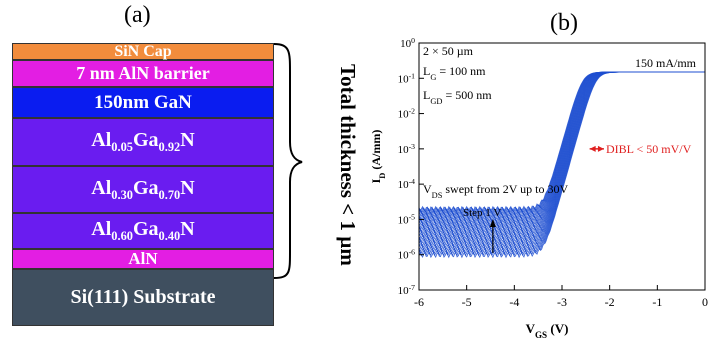  Describe the element at coordinates (288, 161) in the screenshot. I see `thickness-brace` at that location.